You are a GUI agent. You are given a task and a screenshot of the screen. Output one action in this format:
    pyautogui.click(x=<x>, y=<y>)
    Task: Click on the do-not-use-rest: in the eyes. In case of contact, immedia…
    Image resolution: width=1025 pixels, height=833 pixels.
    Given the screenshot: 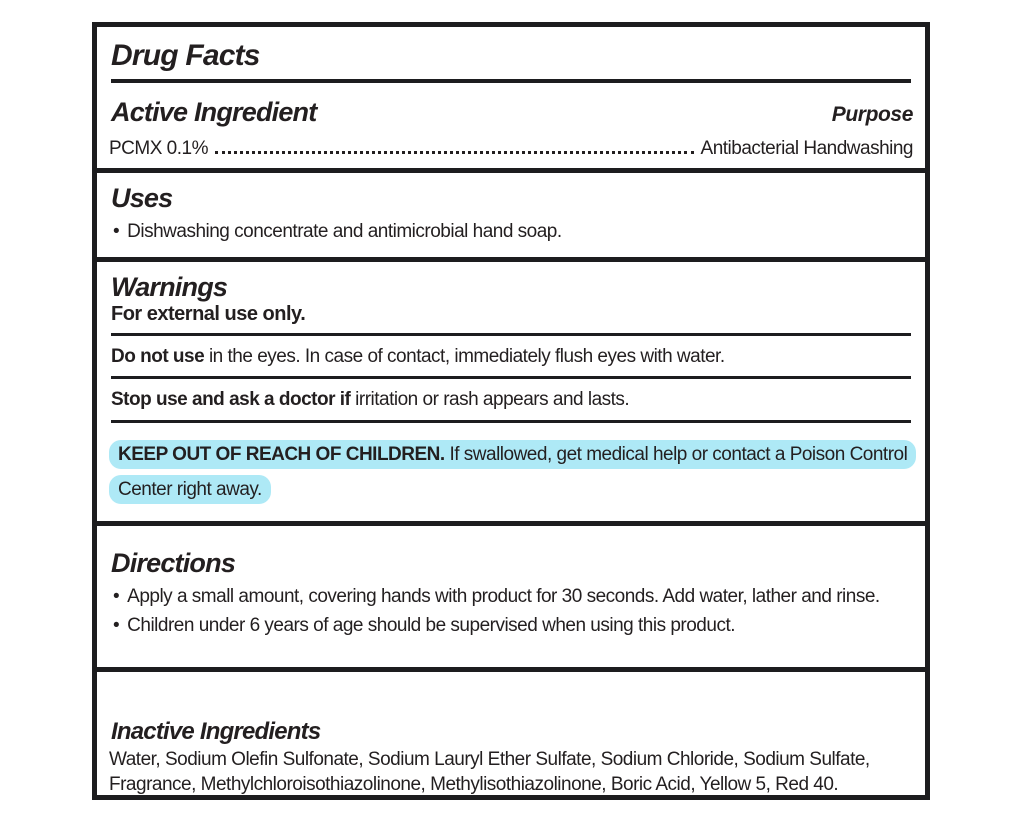 What is the action you would take?
    pyautogui.click(x=464, y=356)
    